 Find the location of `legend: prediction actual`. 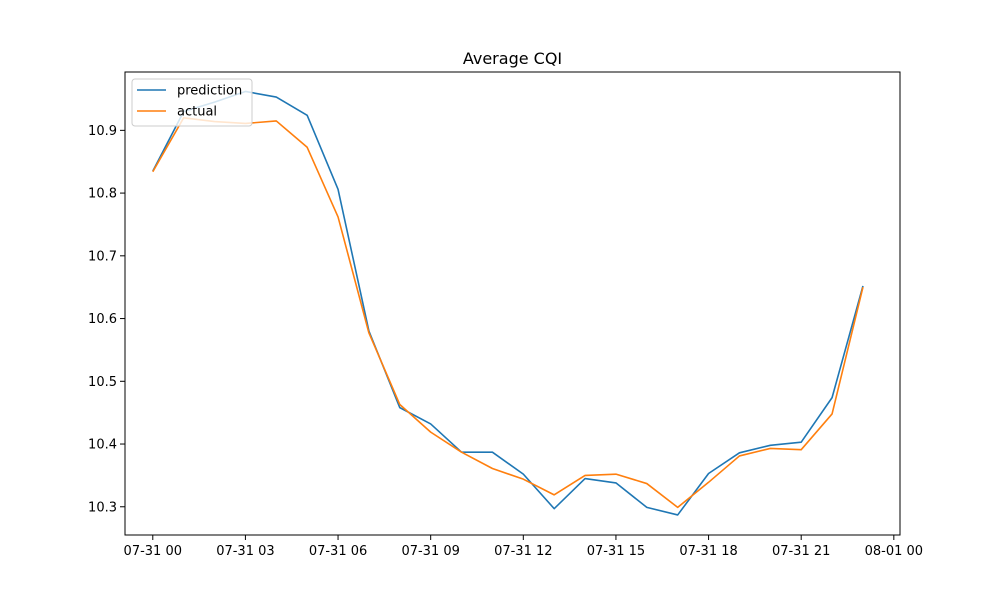

legend: prediction actual is located at coordinates (192, 102).